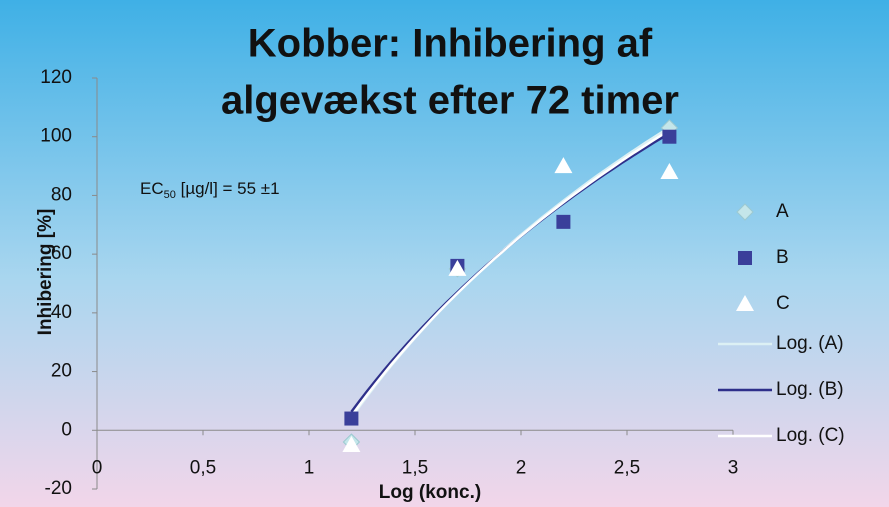 The width and height of the screenshot is (889, 507). I want to click on x-tick-label: 0, so click(97, 467).